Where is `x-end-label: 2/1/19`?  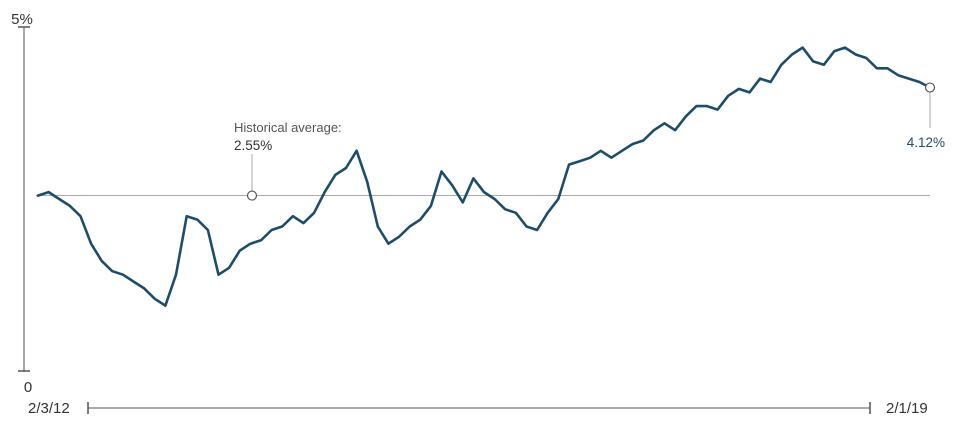
x-end-label: 2/1/19 is located at coordinates (907, 408).